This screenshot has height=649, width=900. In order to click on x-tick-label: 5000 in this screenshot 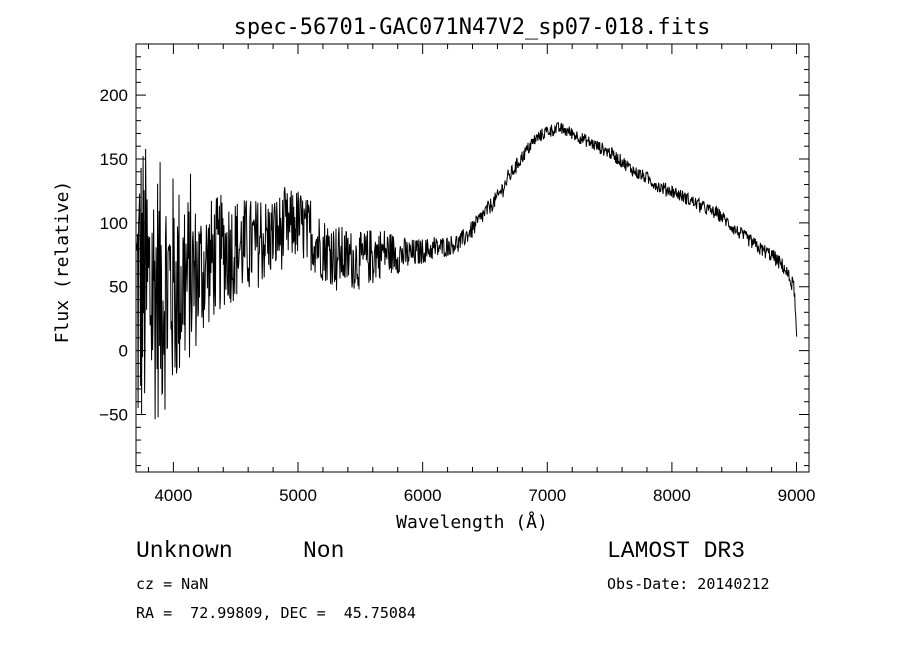, I will do `click(298, 495)`.